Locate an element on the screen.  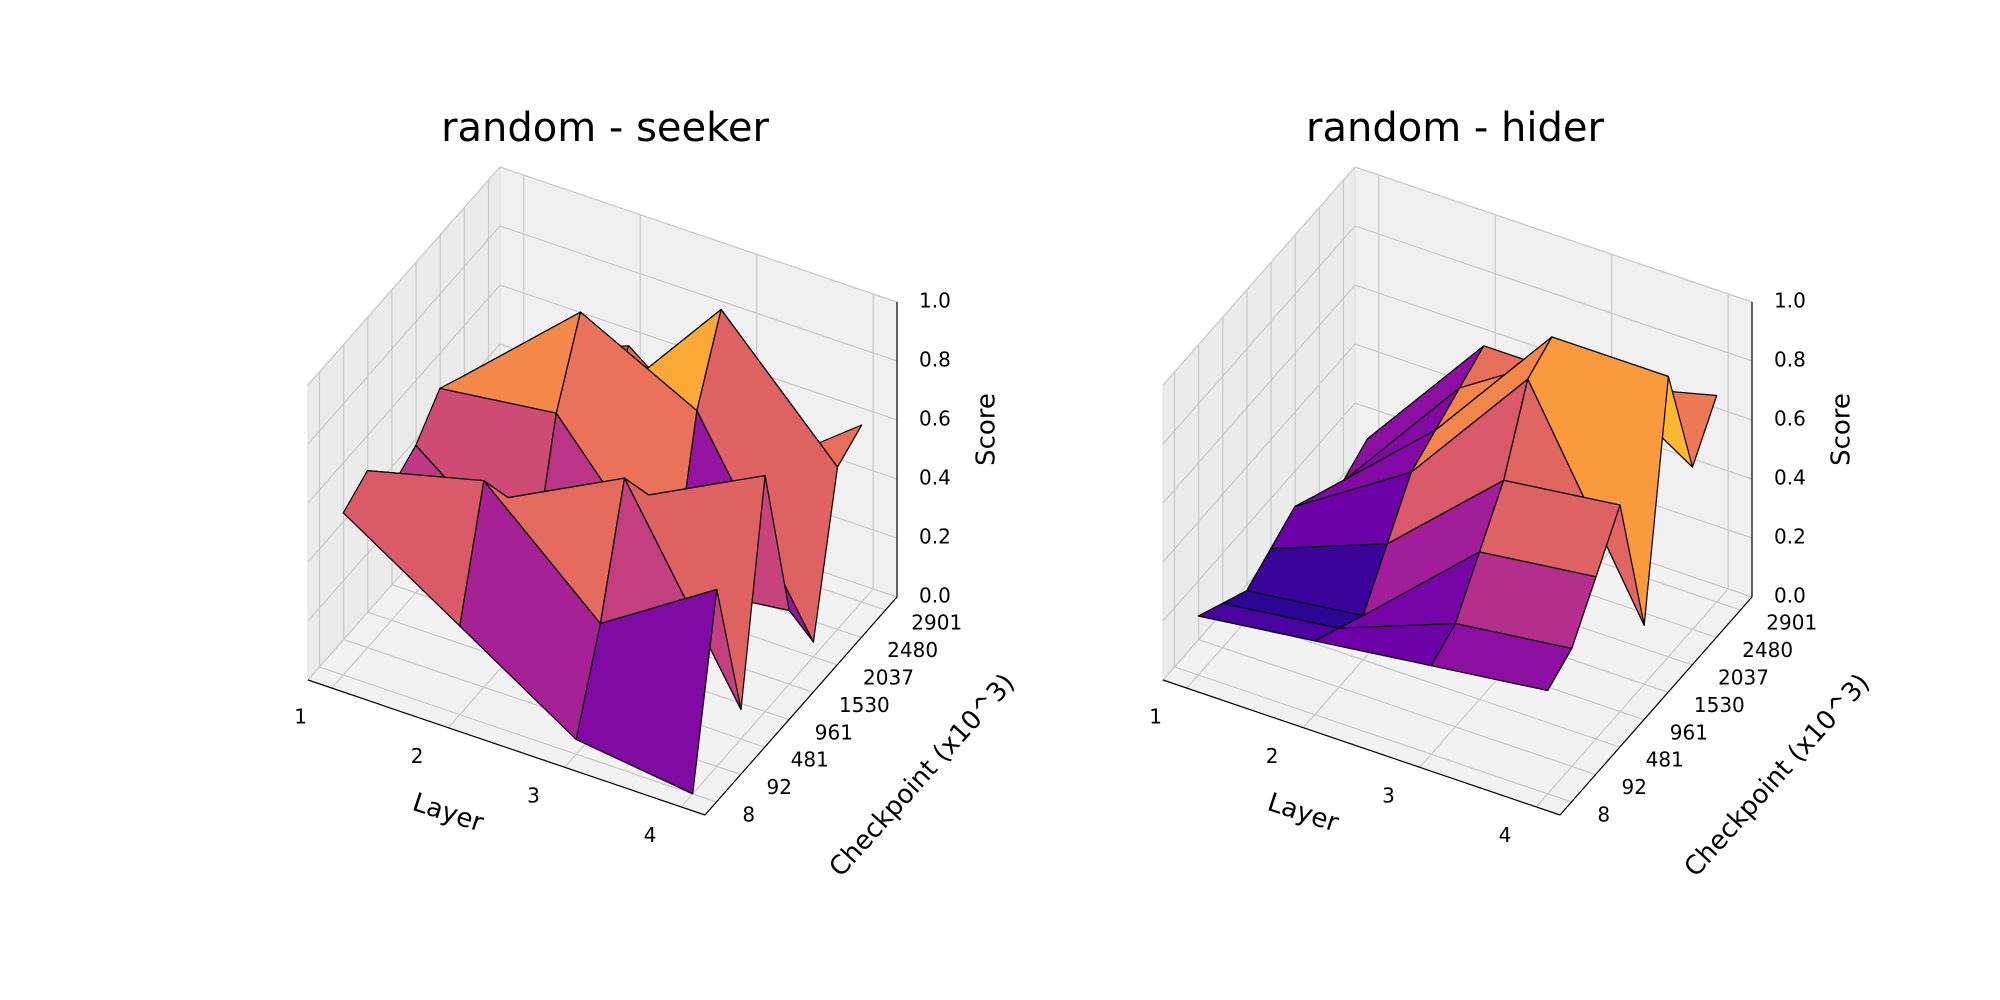
chart-title: random - seeker is located at coordinates (605, 128).